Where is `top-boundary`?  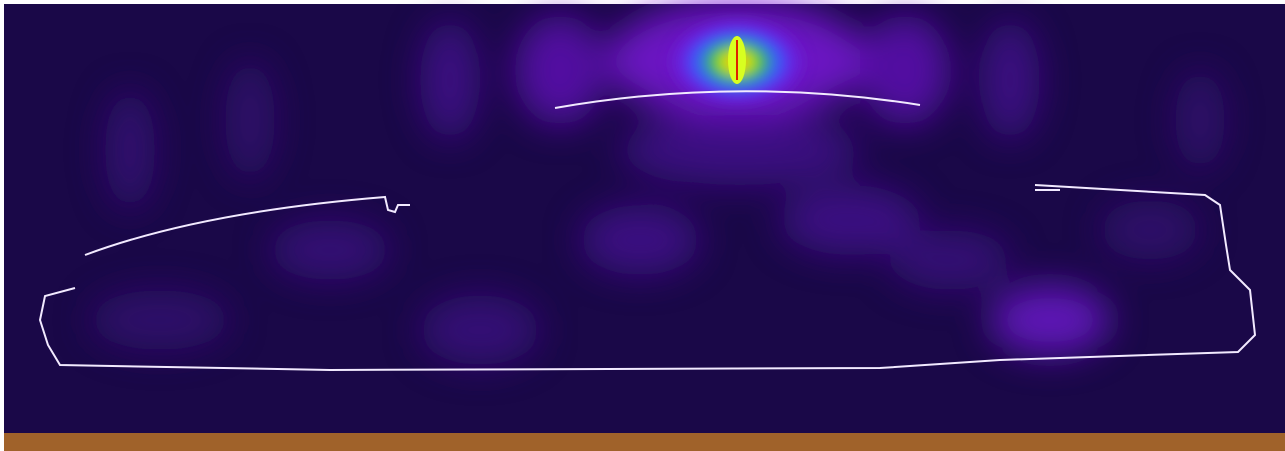
top-boundary is located at coordinates (737, 99).